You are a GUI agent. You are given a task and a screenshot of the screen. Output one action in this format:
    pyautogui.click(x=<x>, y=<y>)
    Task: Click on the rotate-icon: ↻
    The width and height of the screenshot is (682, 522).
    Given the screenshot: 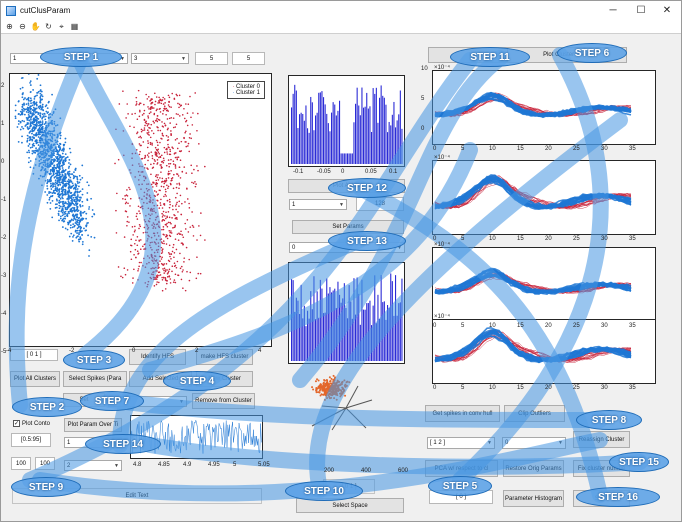 What is the action you would take?
    pyautogui.click(x=48, y=26)
    